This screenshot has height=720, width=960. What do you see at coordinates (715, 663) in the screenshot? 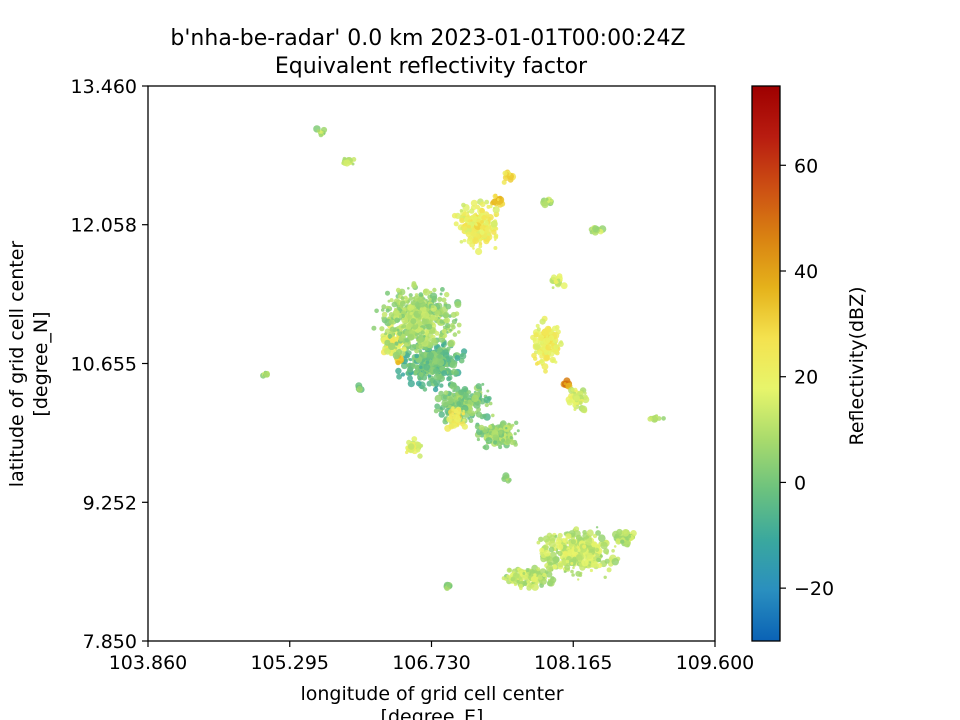
I see `x-tick-label: 109.600` at bounding box center [715, 663].